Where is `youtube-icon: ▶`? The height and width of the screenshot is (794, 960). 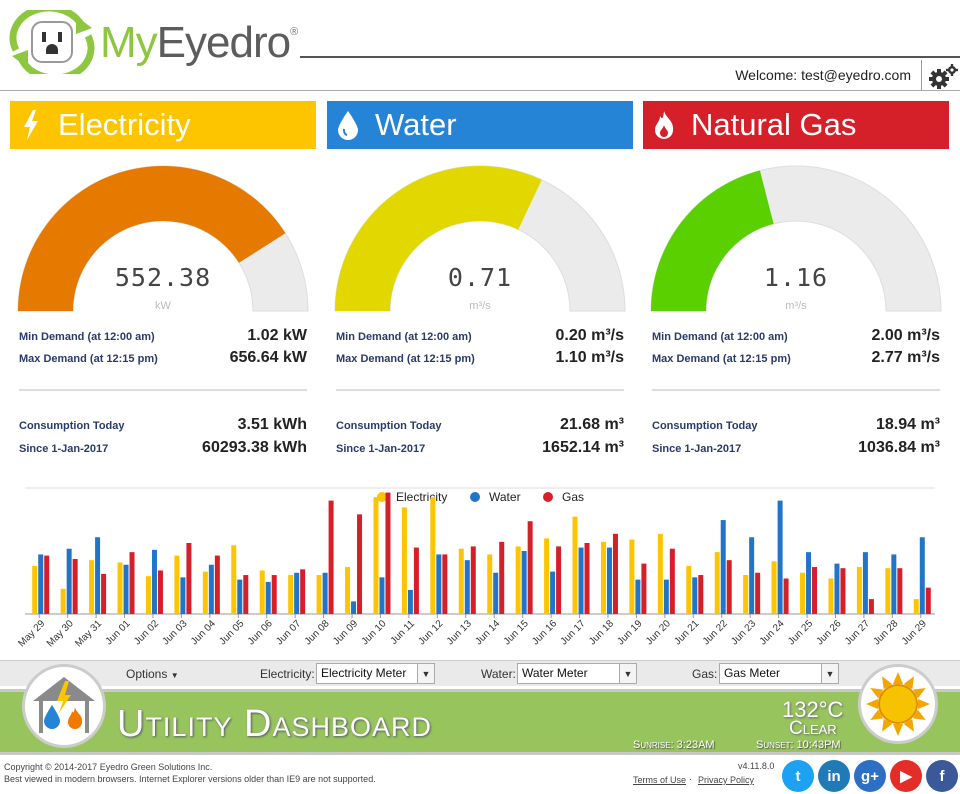
youtube-icon: ▶ is located at coordinates (906, 776).